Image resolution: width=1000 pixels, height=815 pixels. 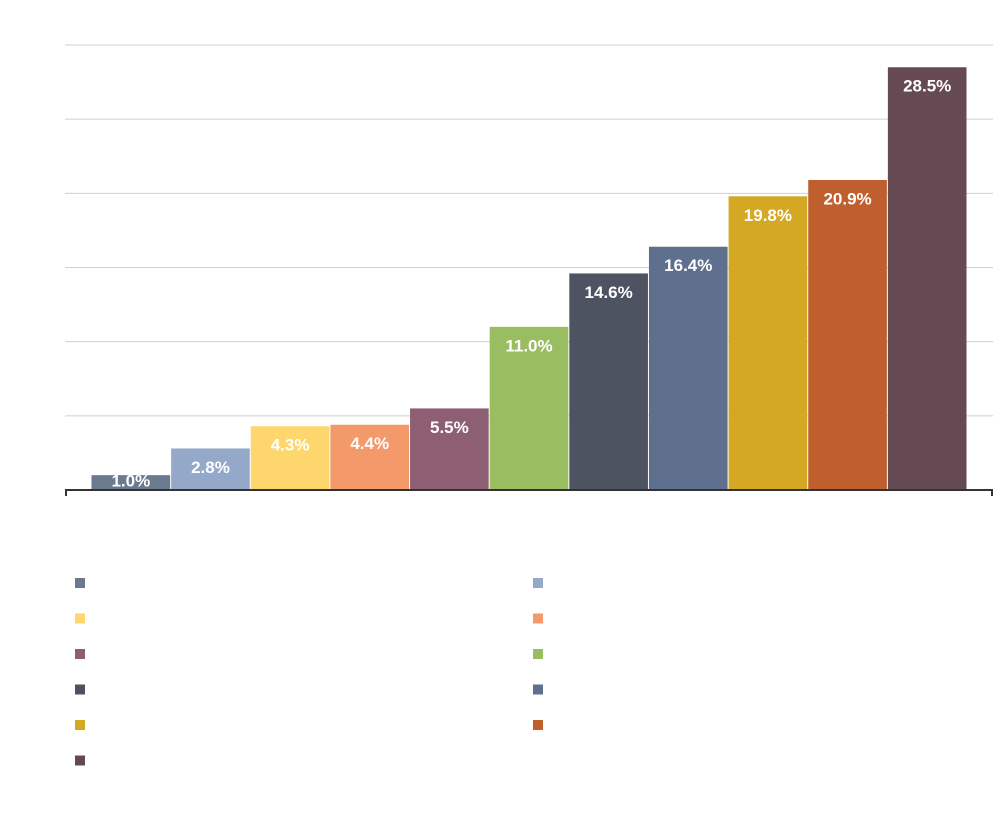 I want to click on value-label: 4.4%, so click(x=369, y=443).